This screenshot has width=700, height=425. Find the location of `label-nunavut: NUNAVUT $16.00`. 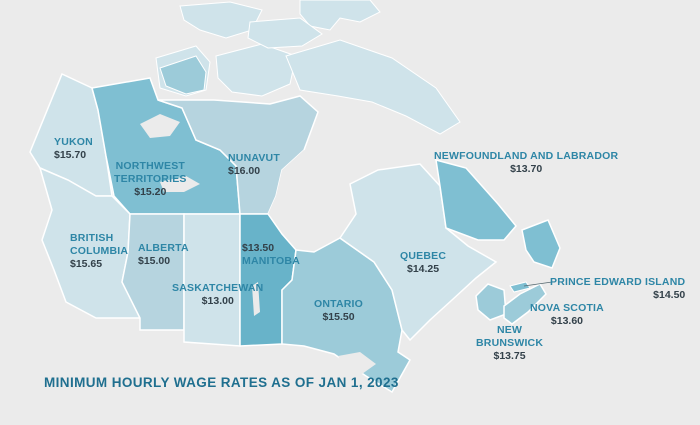

label-nunavut: NUNAVUT $16.00 is located at coordinates (254, 165).